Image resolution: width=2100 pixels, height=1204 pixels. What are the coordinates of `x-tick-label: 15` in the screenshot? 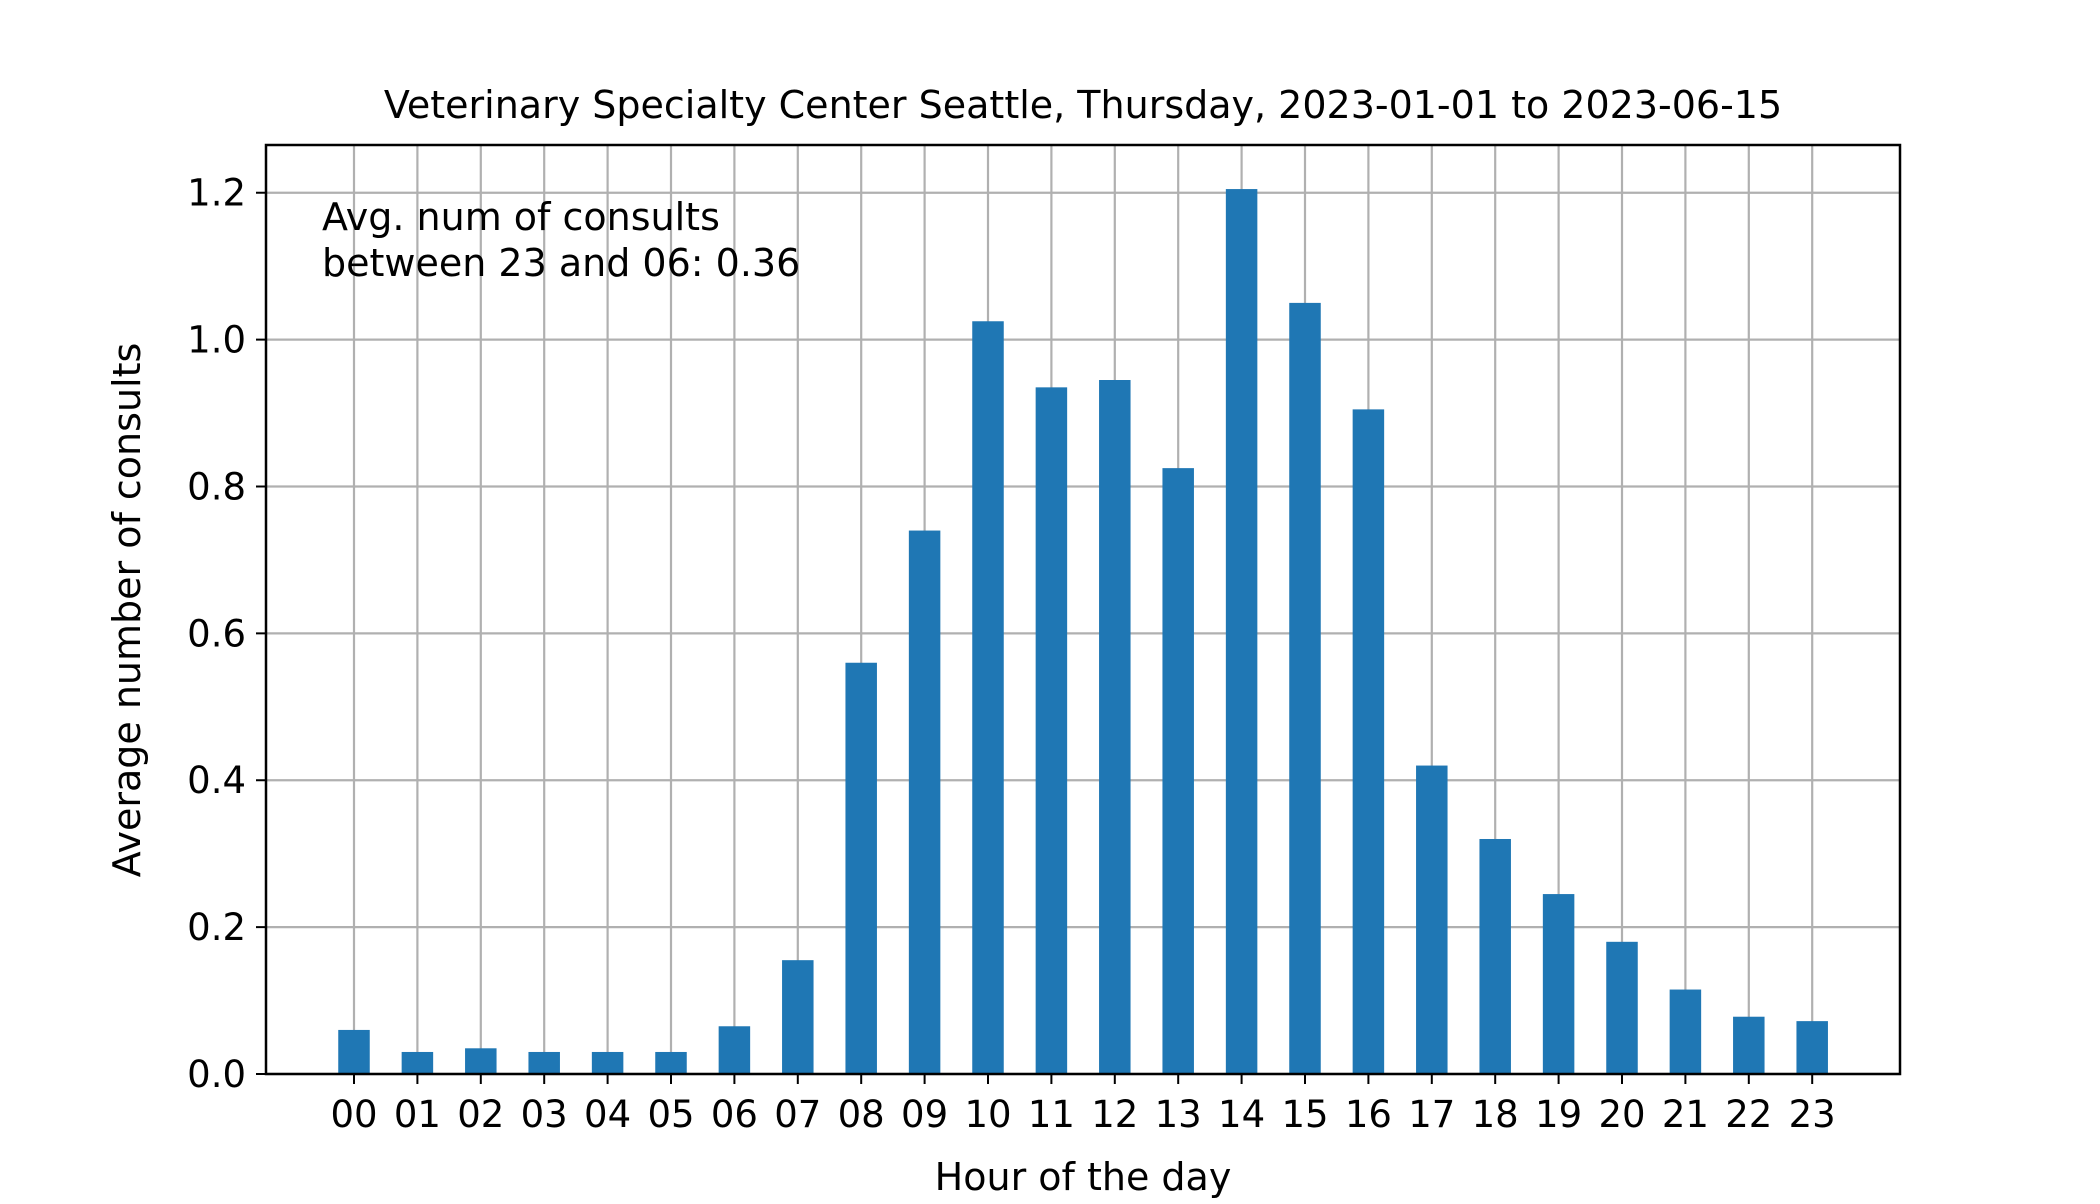 It's located at (1304, 1114).